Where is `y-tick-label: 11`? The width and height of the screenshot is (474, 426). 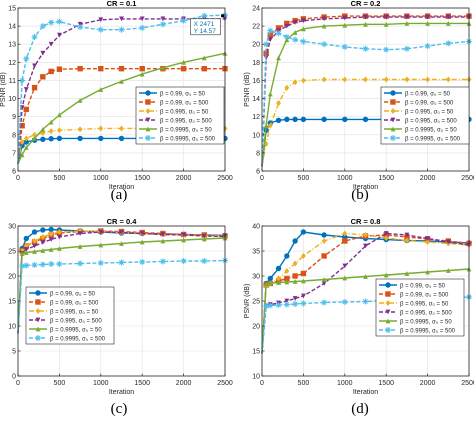 y-tick-label: 11 is located at coordinates (12, 81).